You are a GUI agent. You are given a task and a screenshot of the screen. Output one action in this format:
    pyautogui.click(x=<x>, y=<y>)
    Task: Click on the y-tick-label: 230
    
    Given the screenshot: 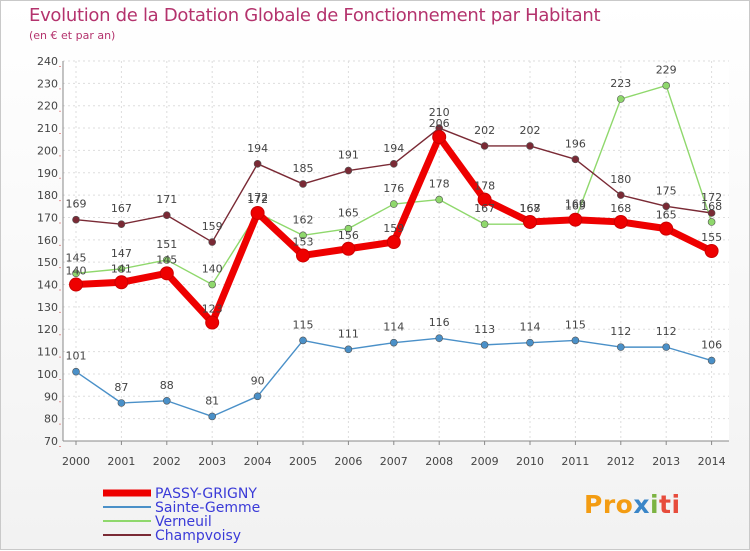 What is the action you would take?
    pyautogui.click(x=47, y=83)
    